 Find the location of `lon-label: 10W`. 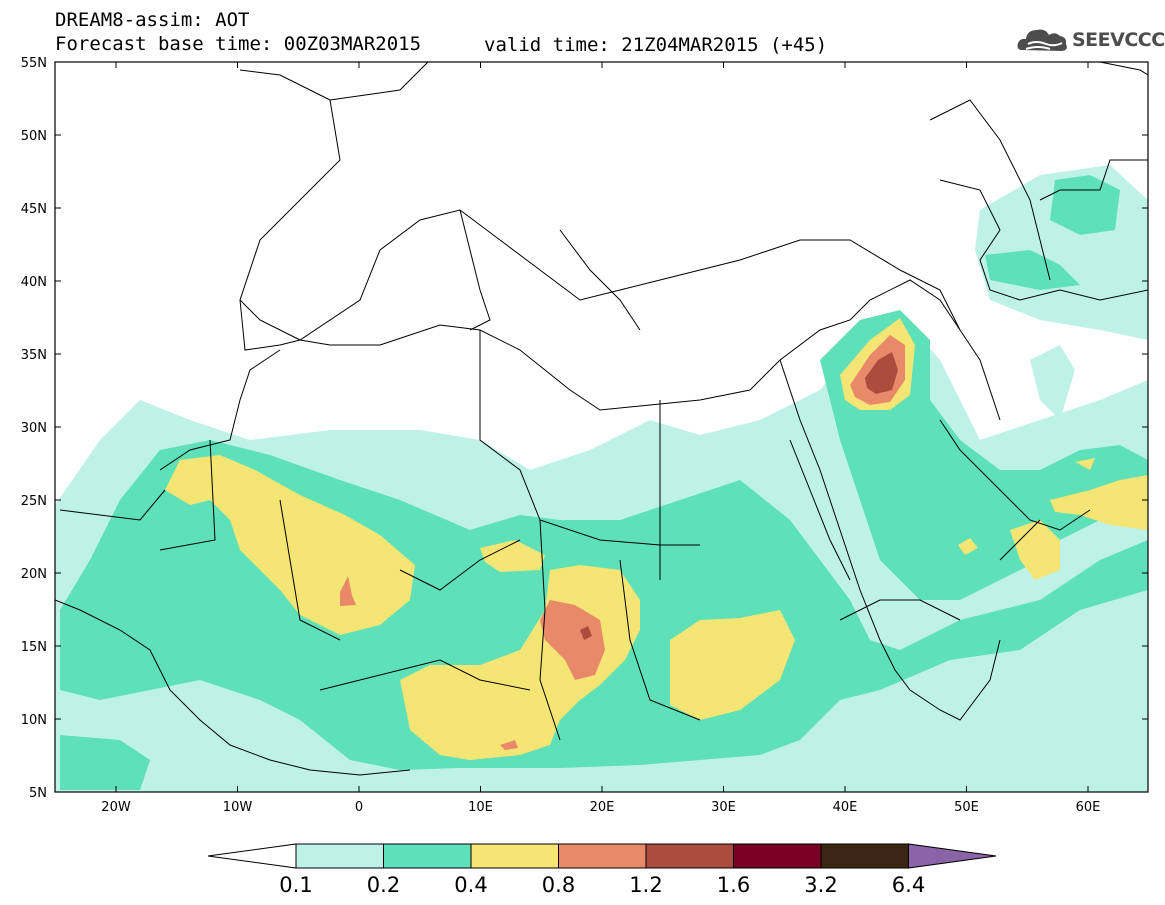

lon-label: 10W is located at coordinates (238, 807).